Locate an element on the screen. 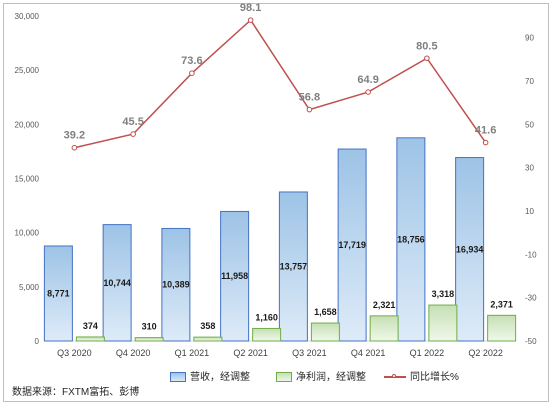  bar-label-revenue: 18,756 is located at coordinates (411, 239).